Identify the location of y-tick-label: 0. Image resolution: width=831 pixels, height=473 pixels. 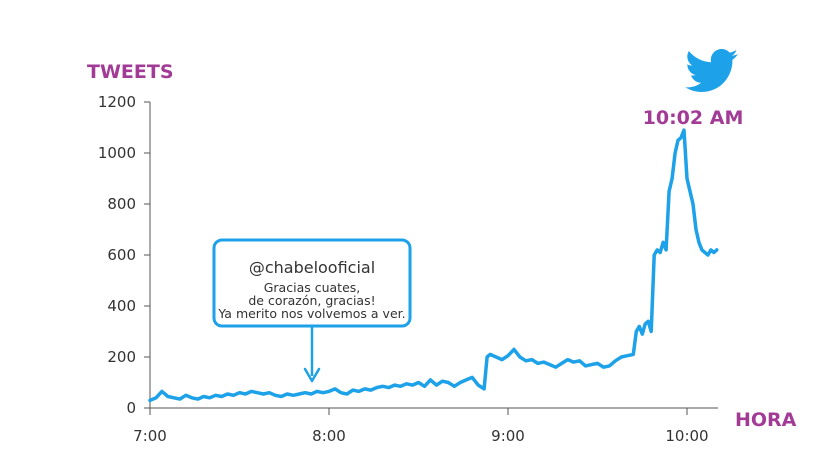
(131, 408).